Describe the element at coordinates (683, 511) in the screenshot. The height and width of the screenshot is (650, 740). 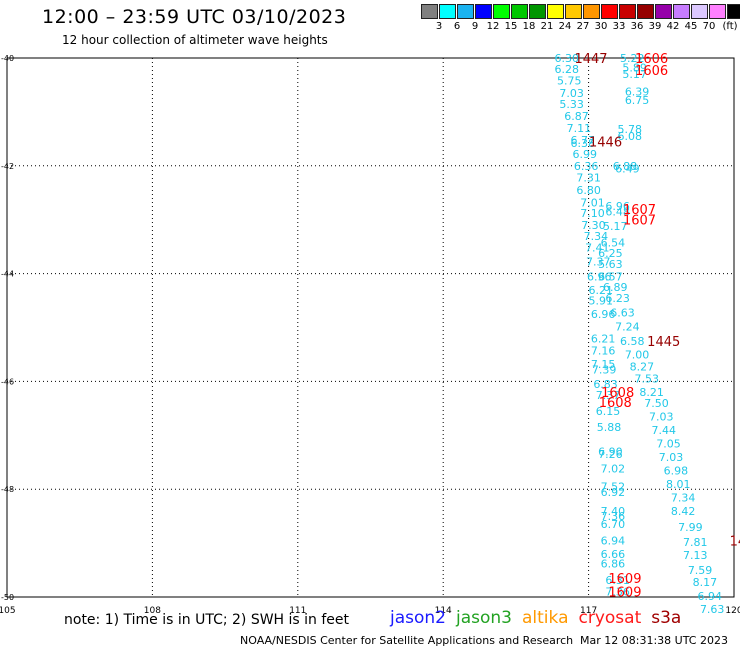
I see `wave-height-label: 8.42` at that location.